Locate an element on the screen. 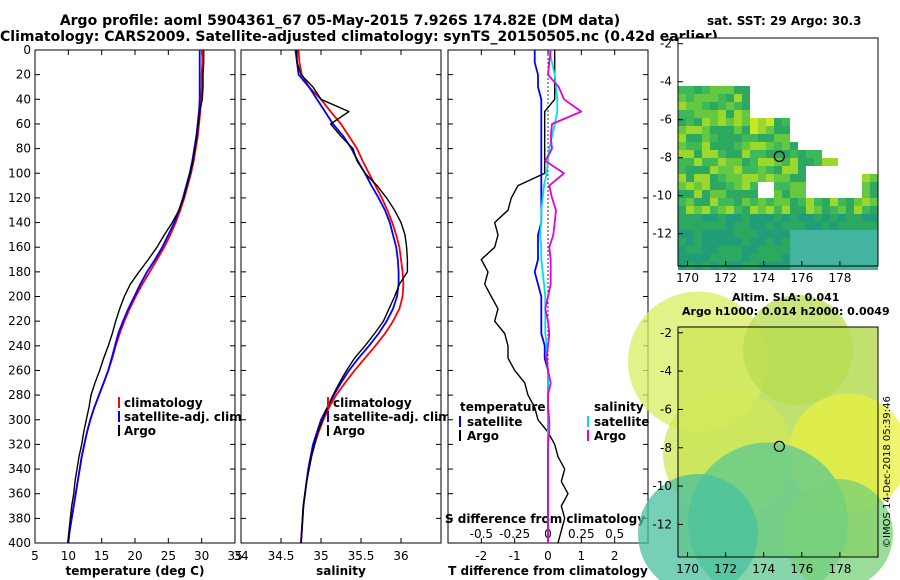  temp-xlabel: temperature (deg C) is located at coordinates (135, 571).